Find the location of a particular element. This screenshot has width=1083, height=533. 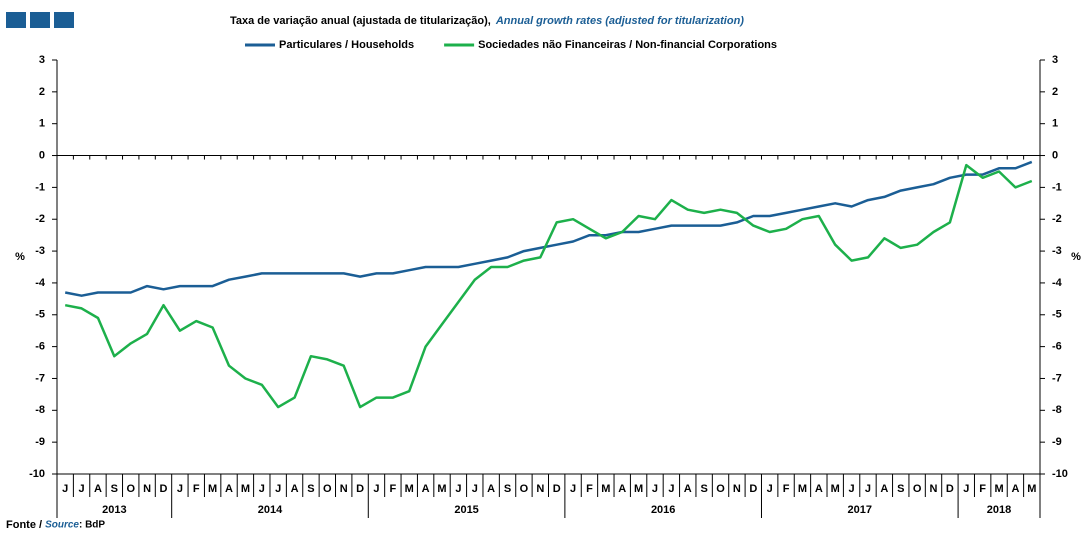

y2-tick-label: 3 is located at coordinates (1055, 60).